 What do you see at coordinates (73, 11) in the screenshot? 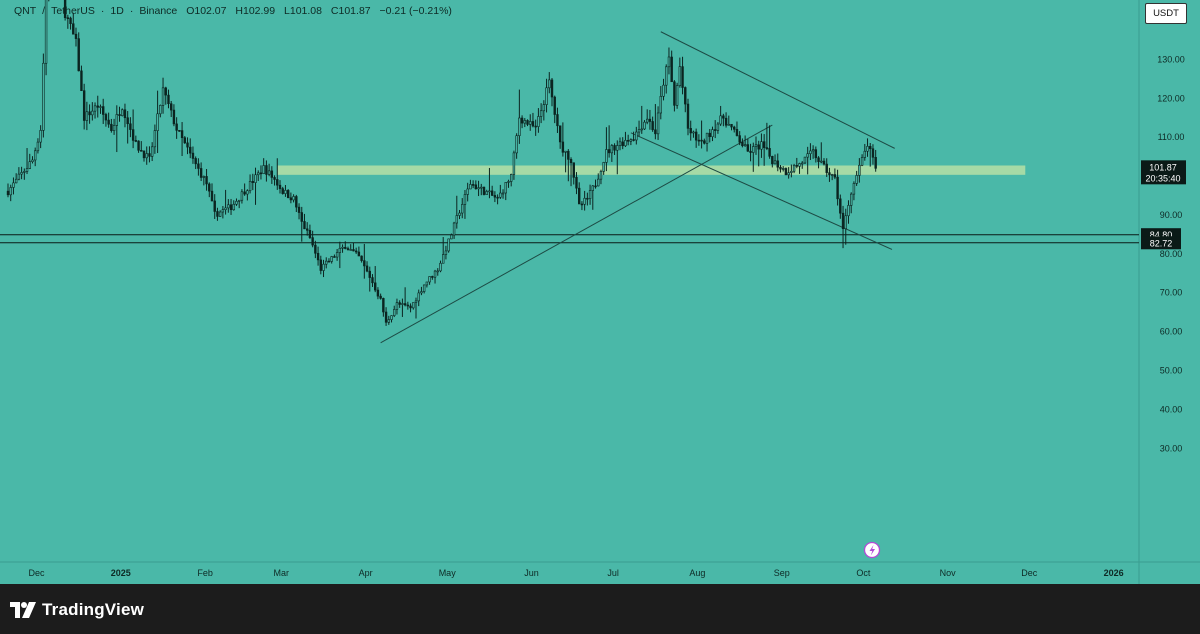
I see `quote-name: TetherUS` at bounding box center [73, 11].